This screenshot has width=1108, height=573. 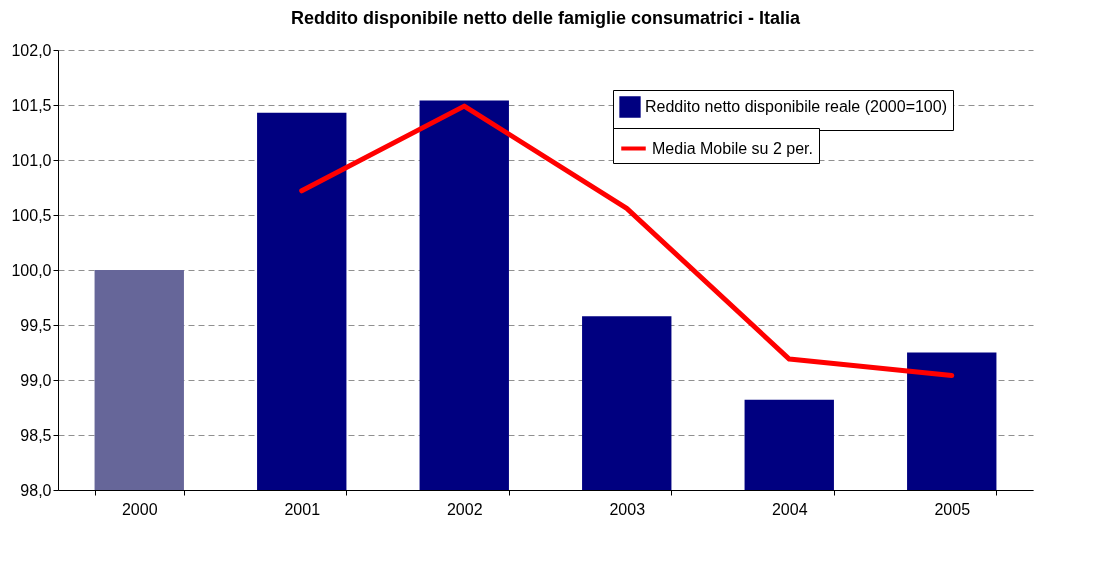 What do you see at coordinates (732, 148) in the screenshot?
I see `legend-label: Media Mobile su 2 per.` at bounding box center [732, 148].